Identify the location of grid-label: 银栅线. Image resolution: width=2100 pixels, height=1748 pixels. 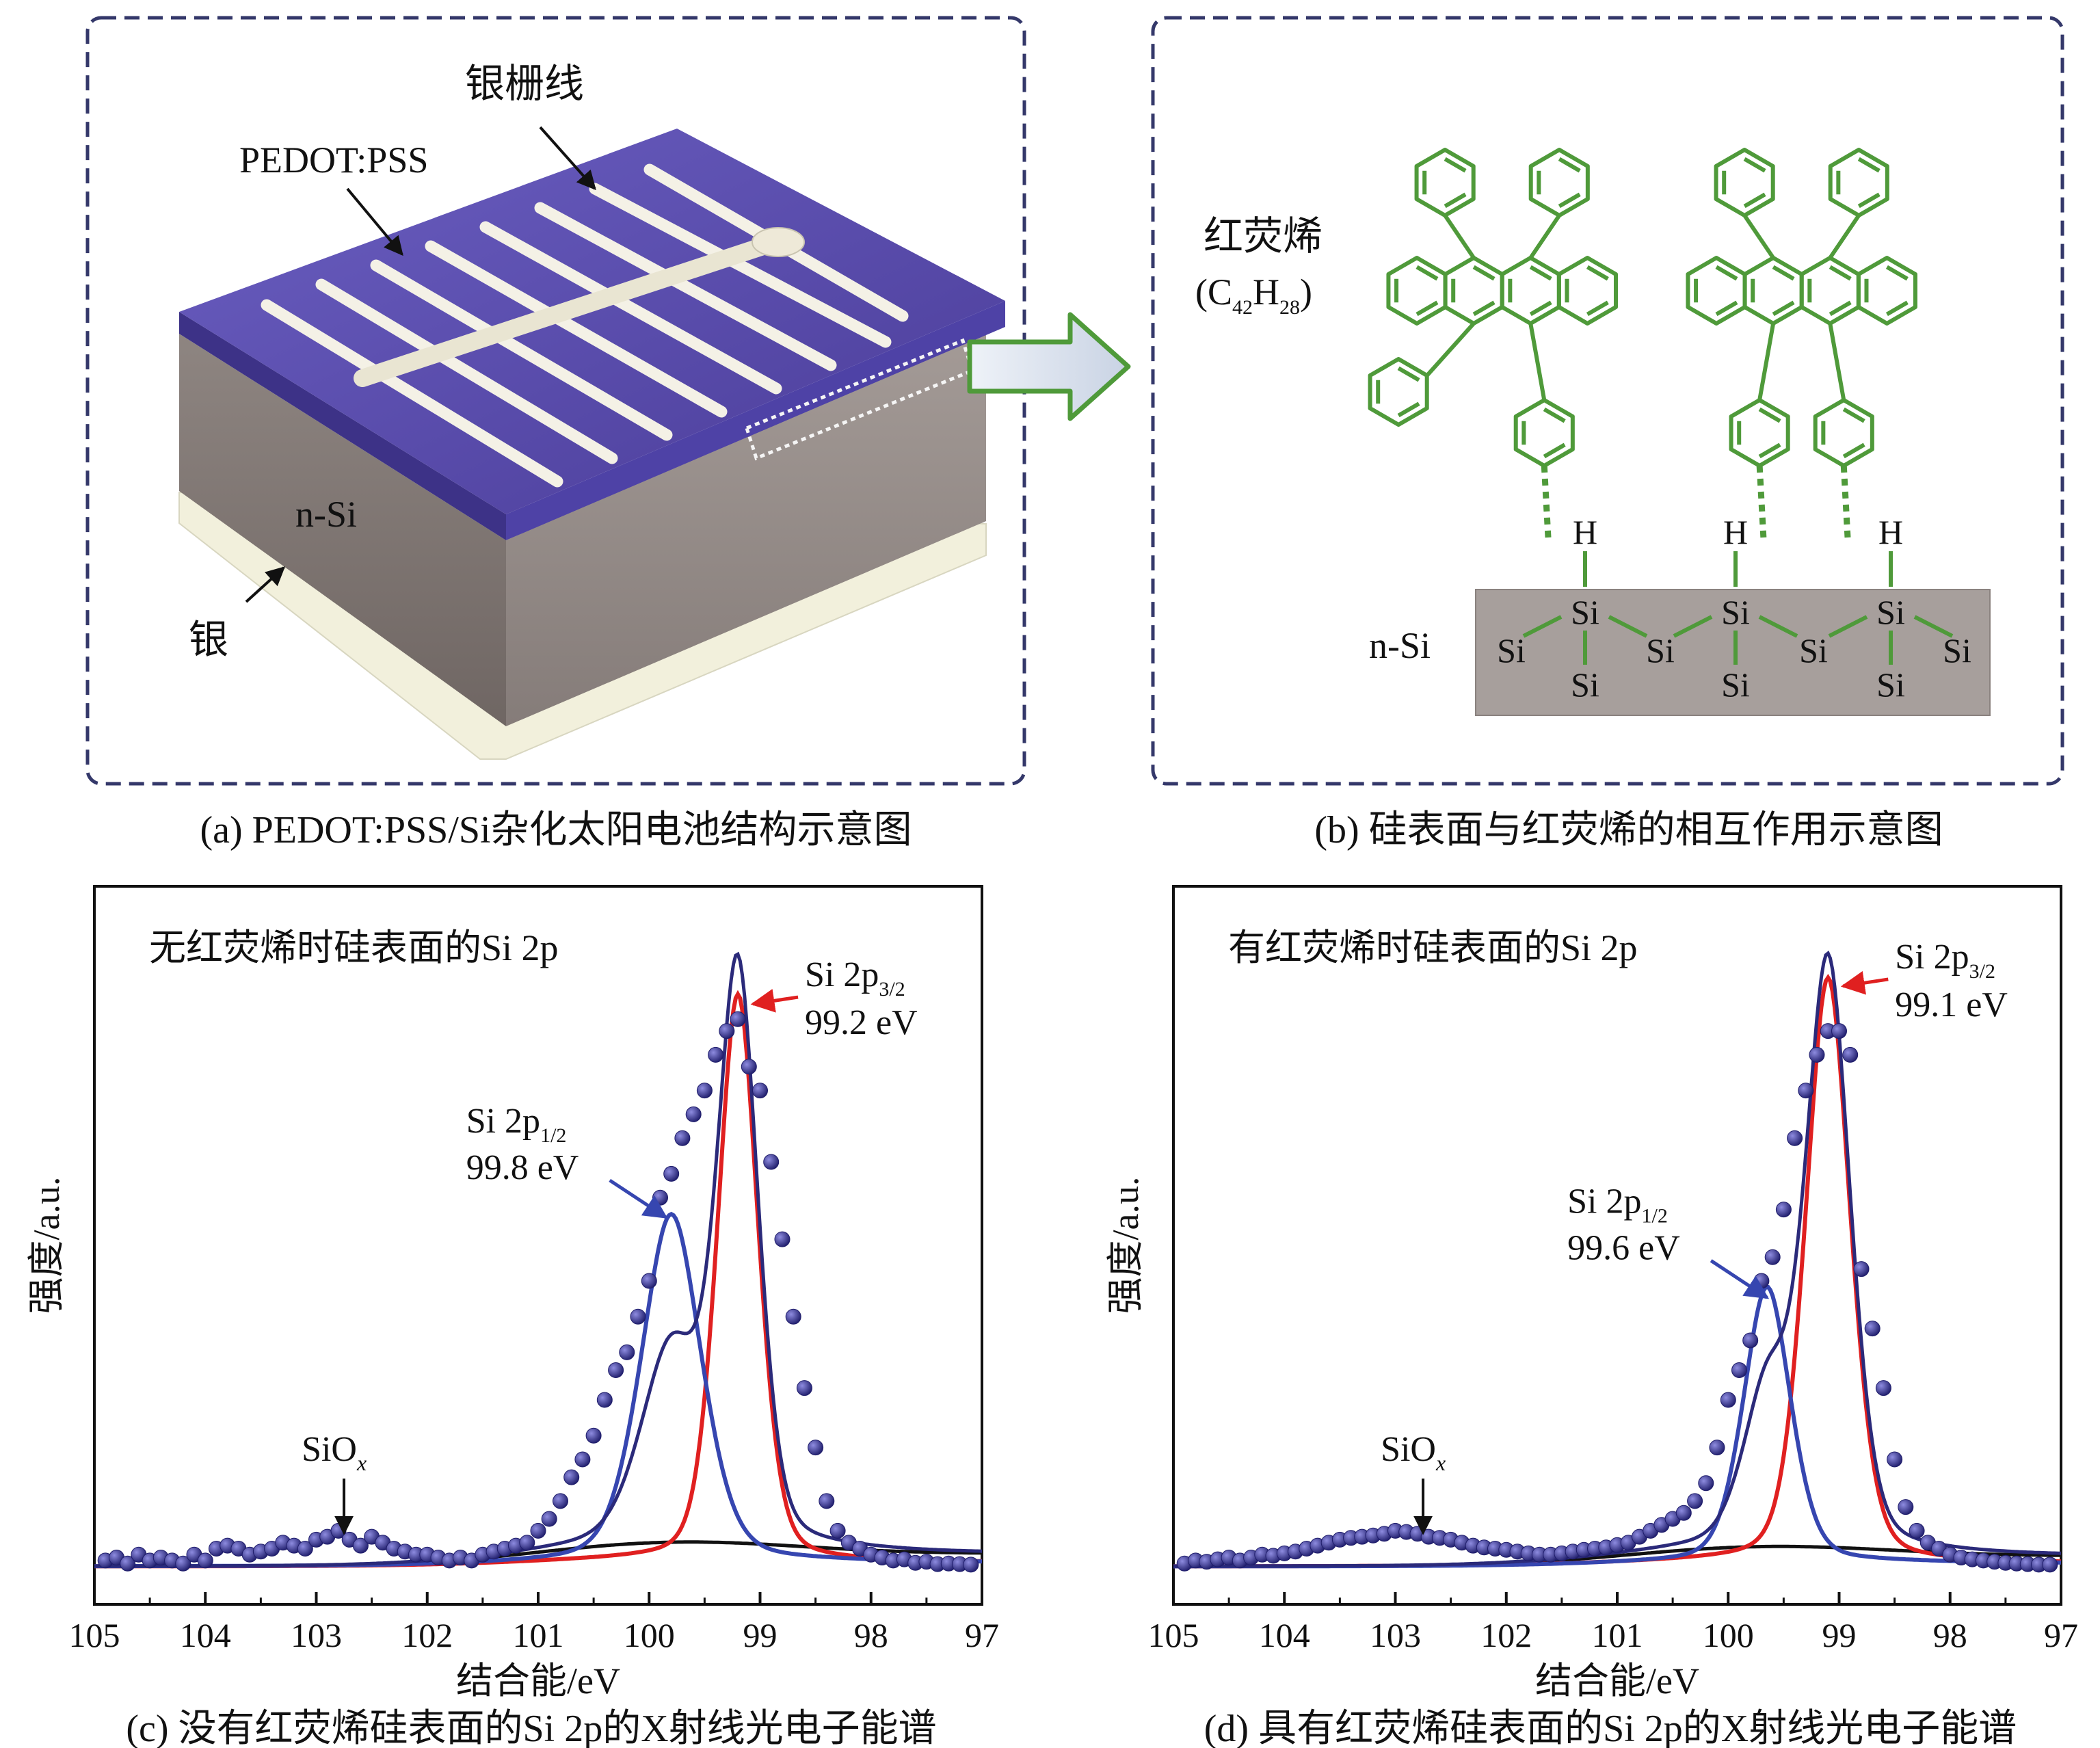
(524, 84).